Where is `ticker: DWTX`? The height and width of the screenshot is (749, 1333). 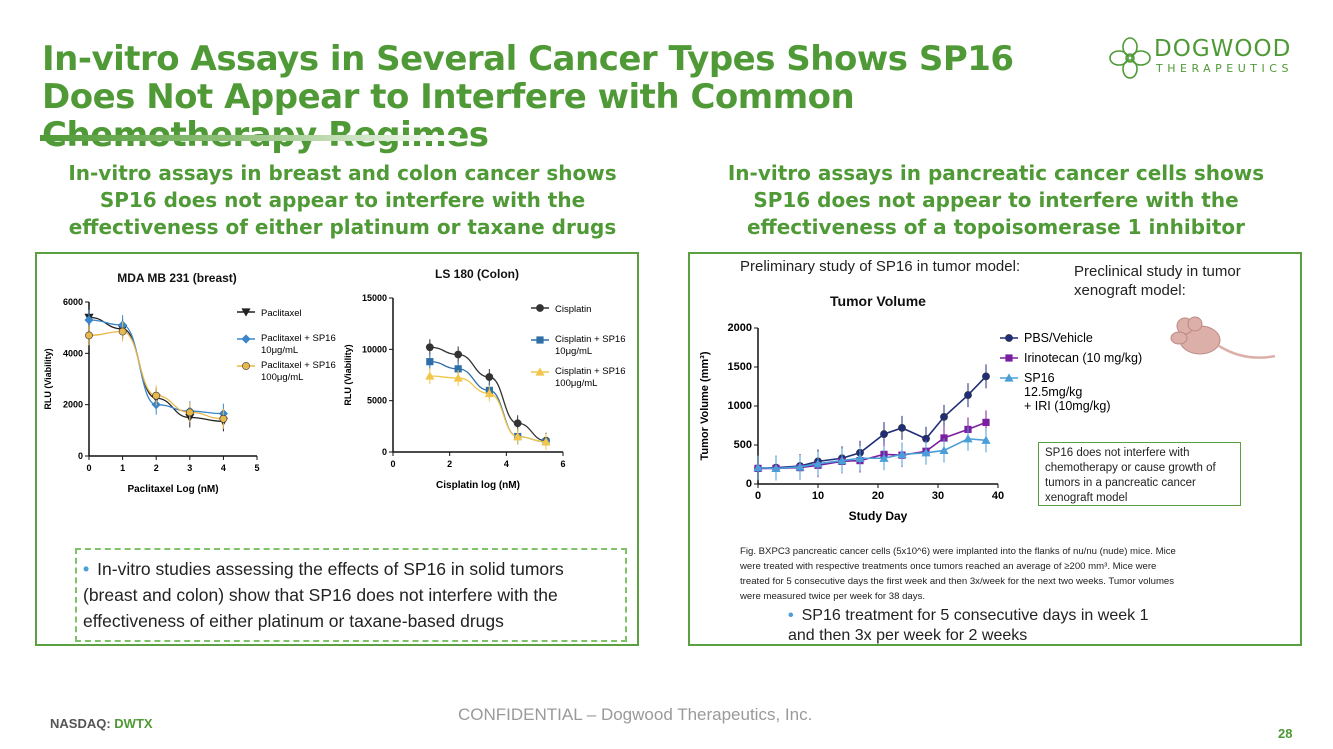 ticker: DWTX is located at coordinates (133, 723).